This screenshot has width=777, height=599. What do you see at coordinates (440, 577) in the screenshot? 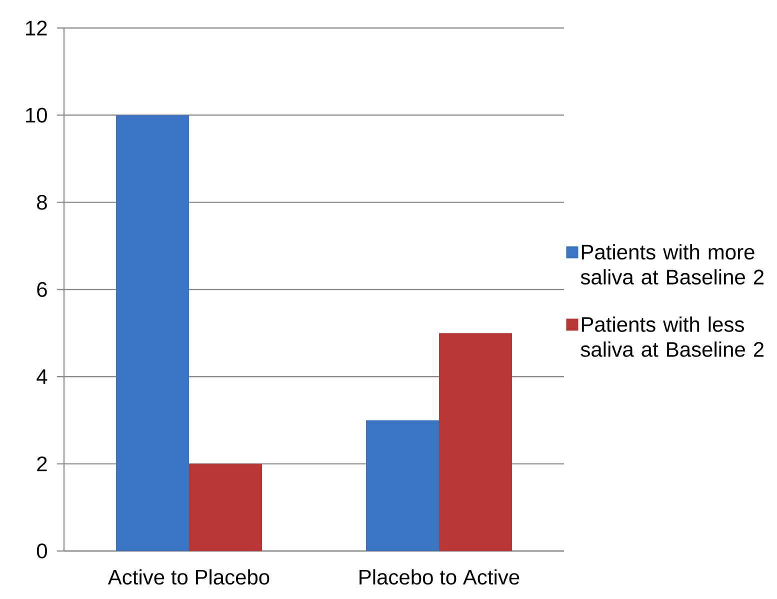
I see `x-tick-label: Placebo to Active` at bounding box center [440, 577].